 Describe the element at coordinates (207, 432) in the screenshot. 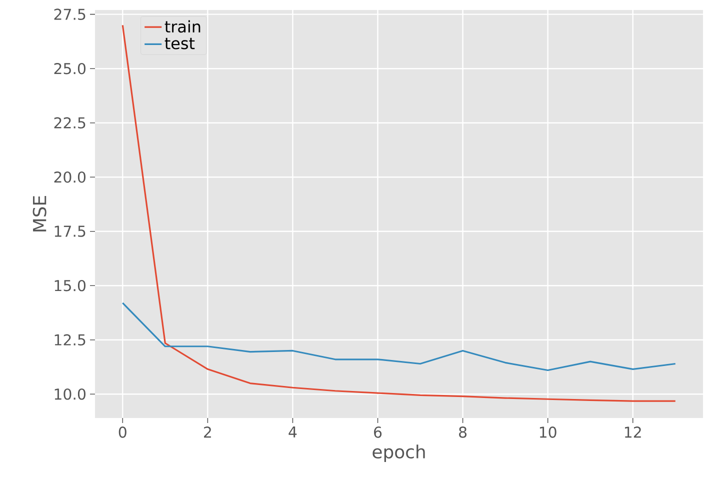

I see `x-tick-label: 2` at that location.